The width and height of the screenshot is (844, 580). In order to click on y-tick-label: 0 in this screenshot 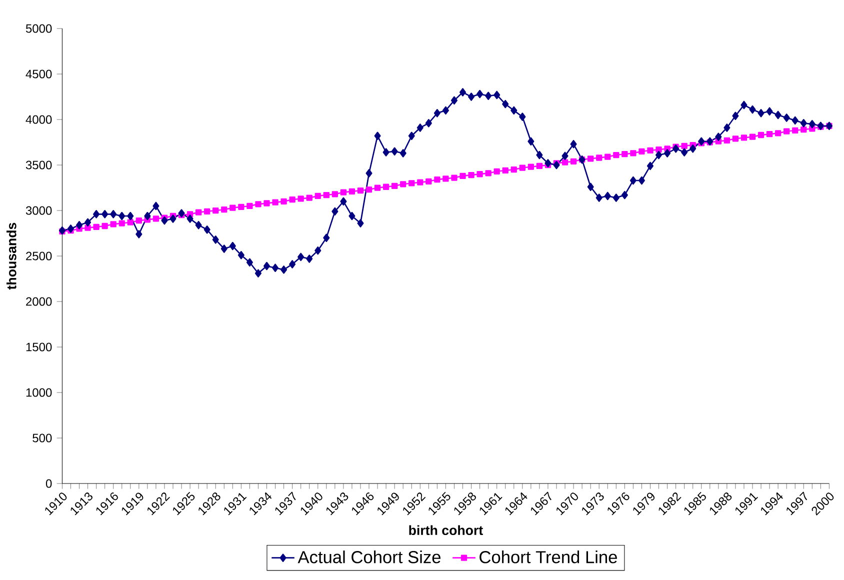, I will do `click(49, 483)`.